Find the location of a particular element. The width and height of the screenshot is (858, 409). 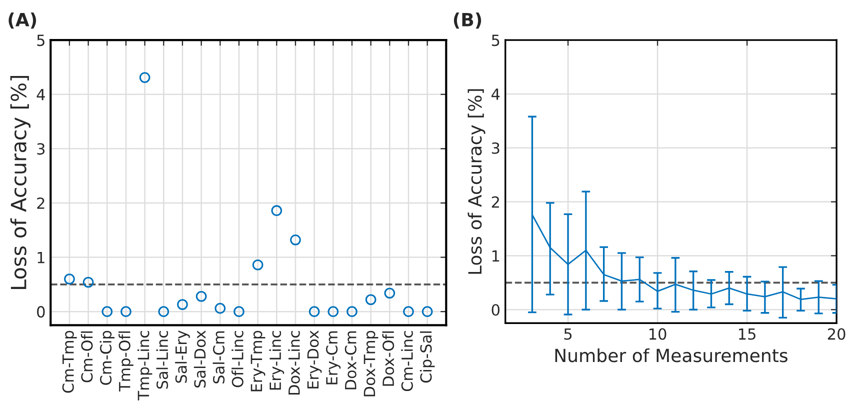

chart-title: (A) is located at coordinates (22, 20).